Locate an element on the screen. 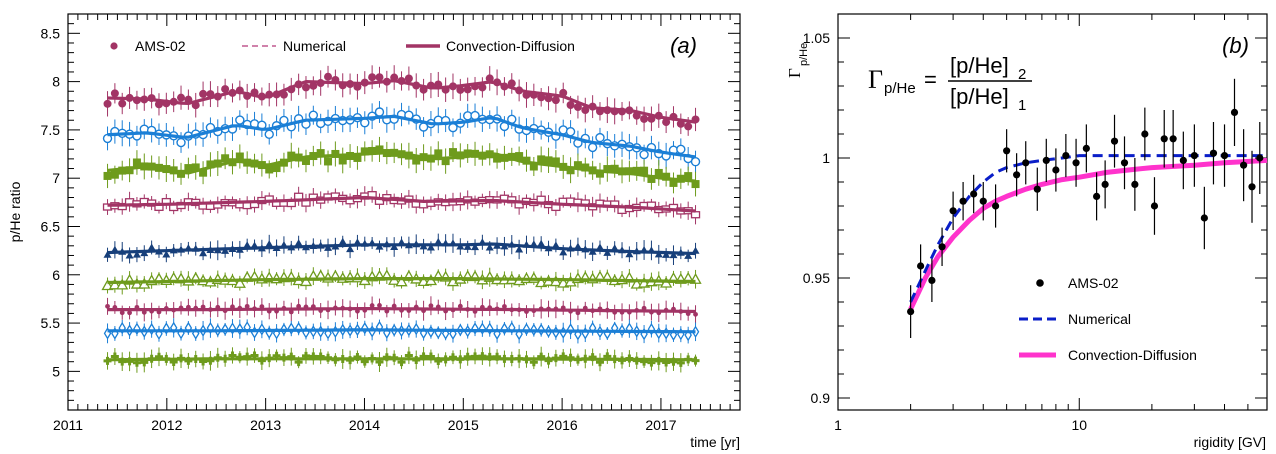  x-tick-label: 2015 is located at coordinates (463, 425).